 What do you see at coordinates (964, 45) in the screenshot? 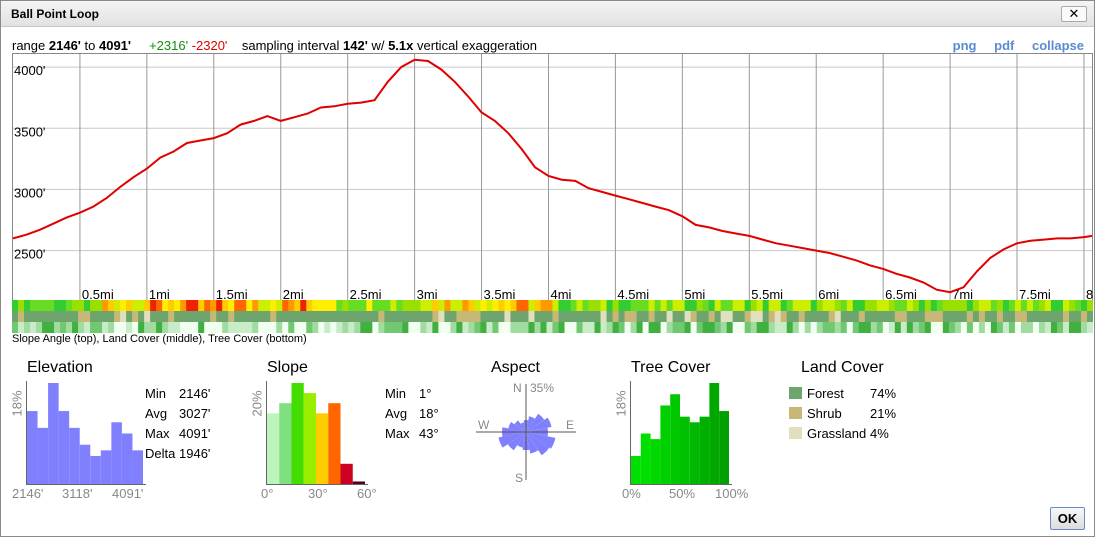
I see `png-link: png` at bounding box center [964, 45].